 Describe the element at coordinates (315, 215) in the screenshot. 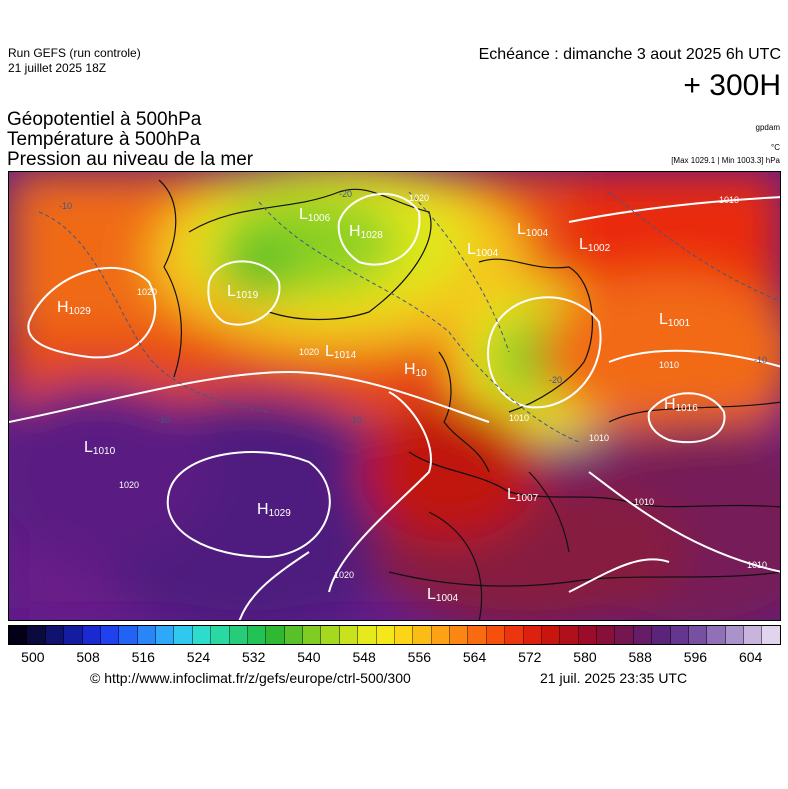

I see `pressure-center-low: L1006` at that location.